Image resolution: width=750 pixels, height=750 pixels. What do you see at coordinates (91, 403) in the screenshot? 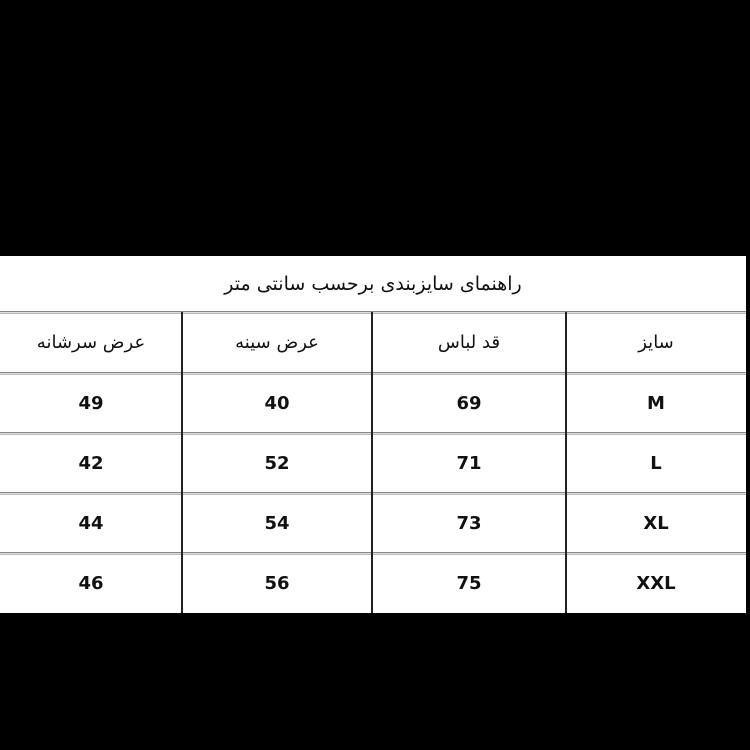
I see `table-cell: 49` at bounding box center [91, 403].